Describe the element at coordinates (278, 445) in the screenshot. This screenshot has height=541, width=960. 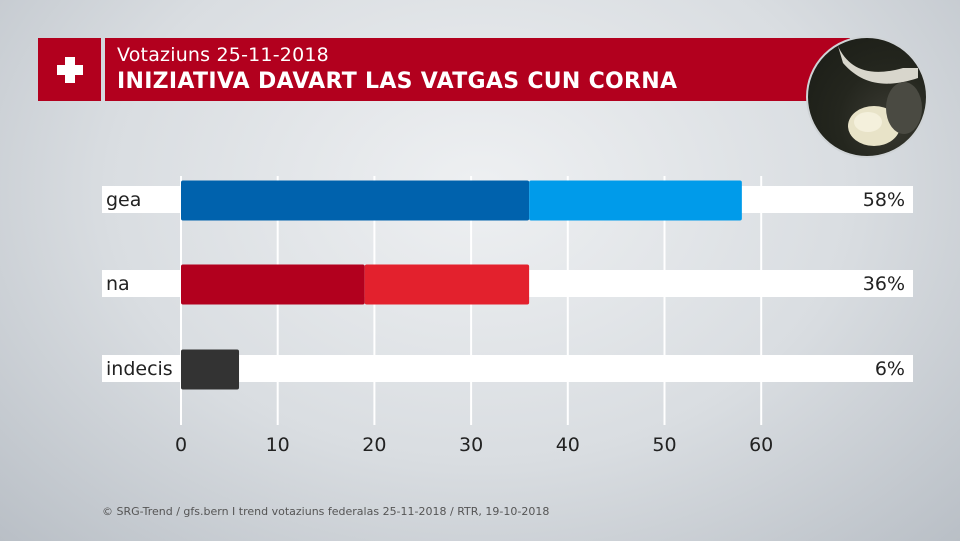
I see `x-tick-label-10: 10` at that location.